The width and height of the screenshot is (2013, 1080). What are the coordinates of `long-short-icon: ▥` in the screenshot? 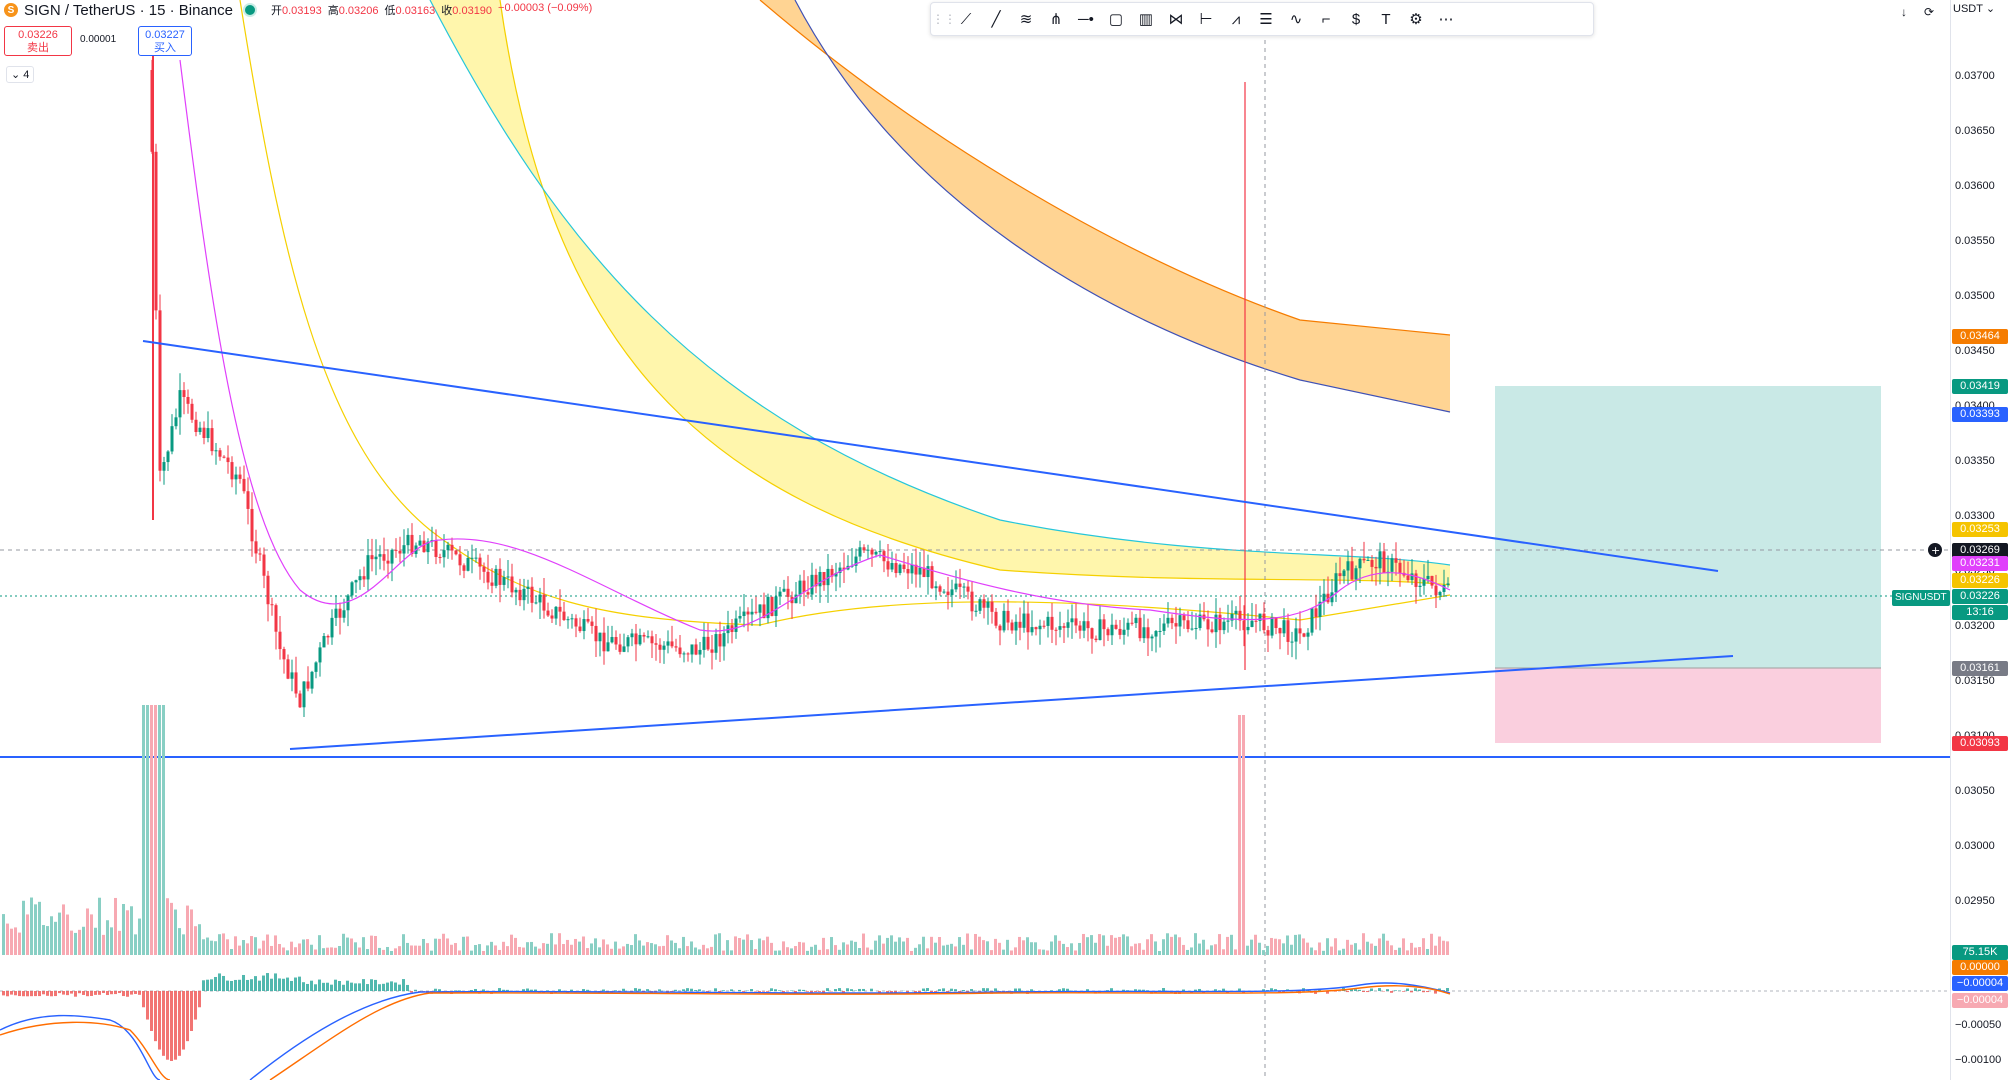 It's located at (1146, 19).